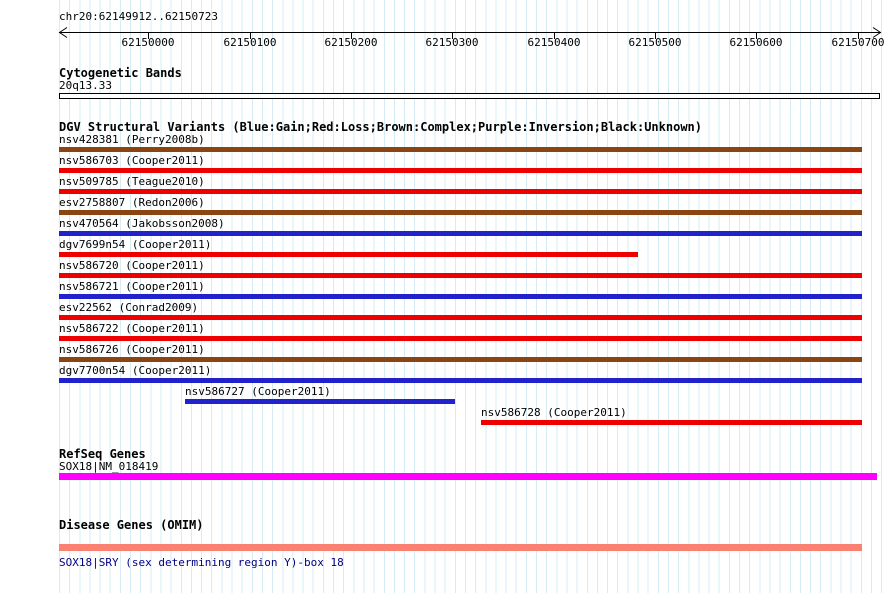 This screenshot has width=890, height=593. I want to click on refseq-gene-label: SOX18|NM_018419, so click(109, 466).